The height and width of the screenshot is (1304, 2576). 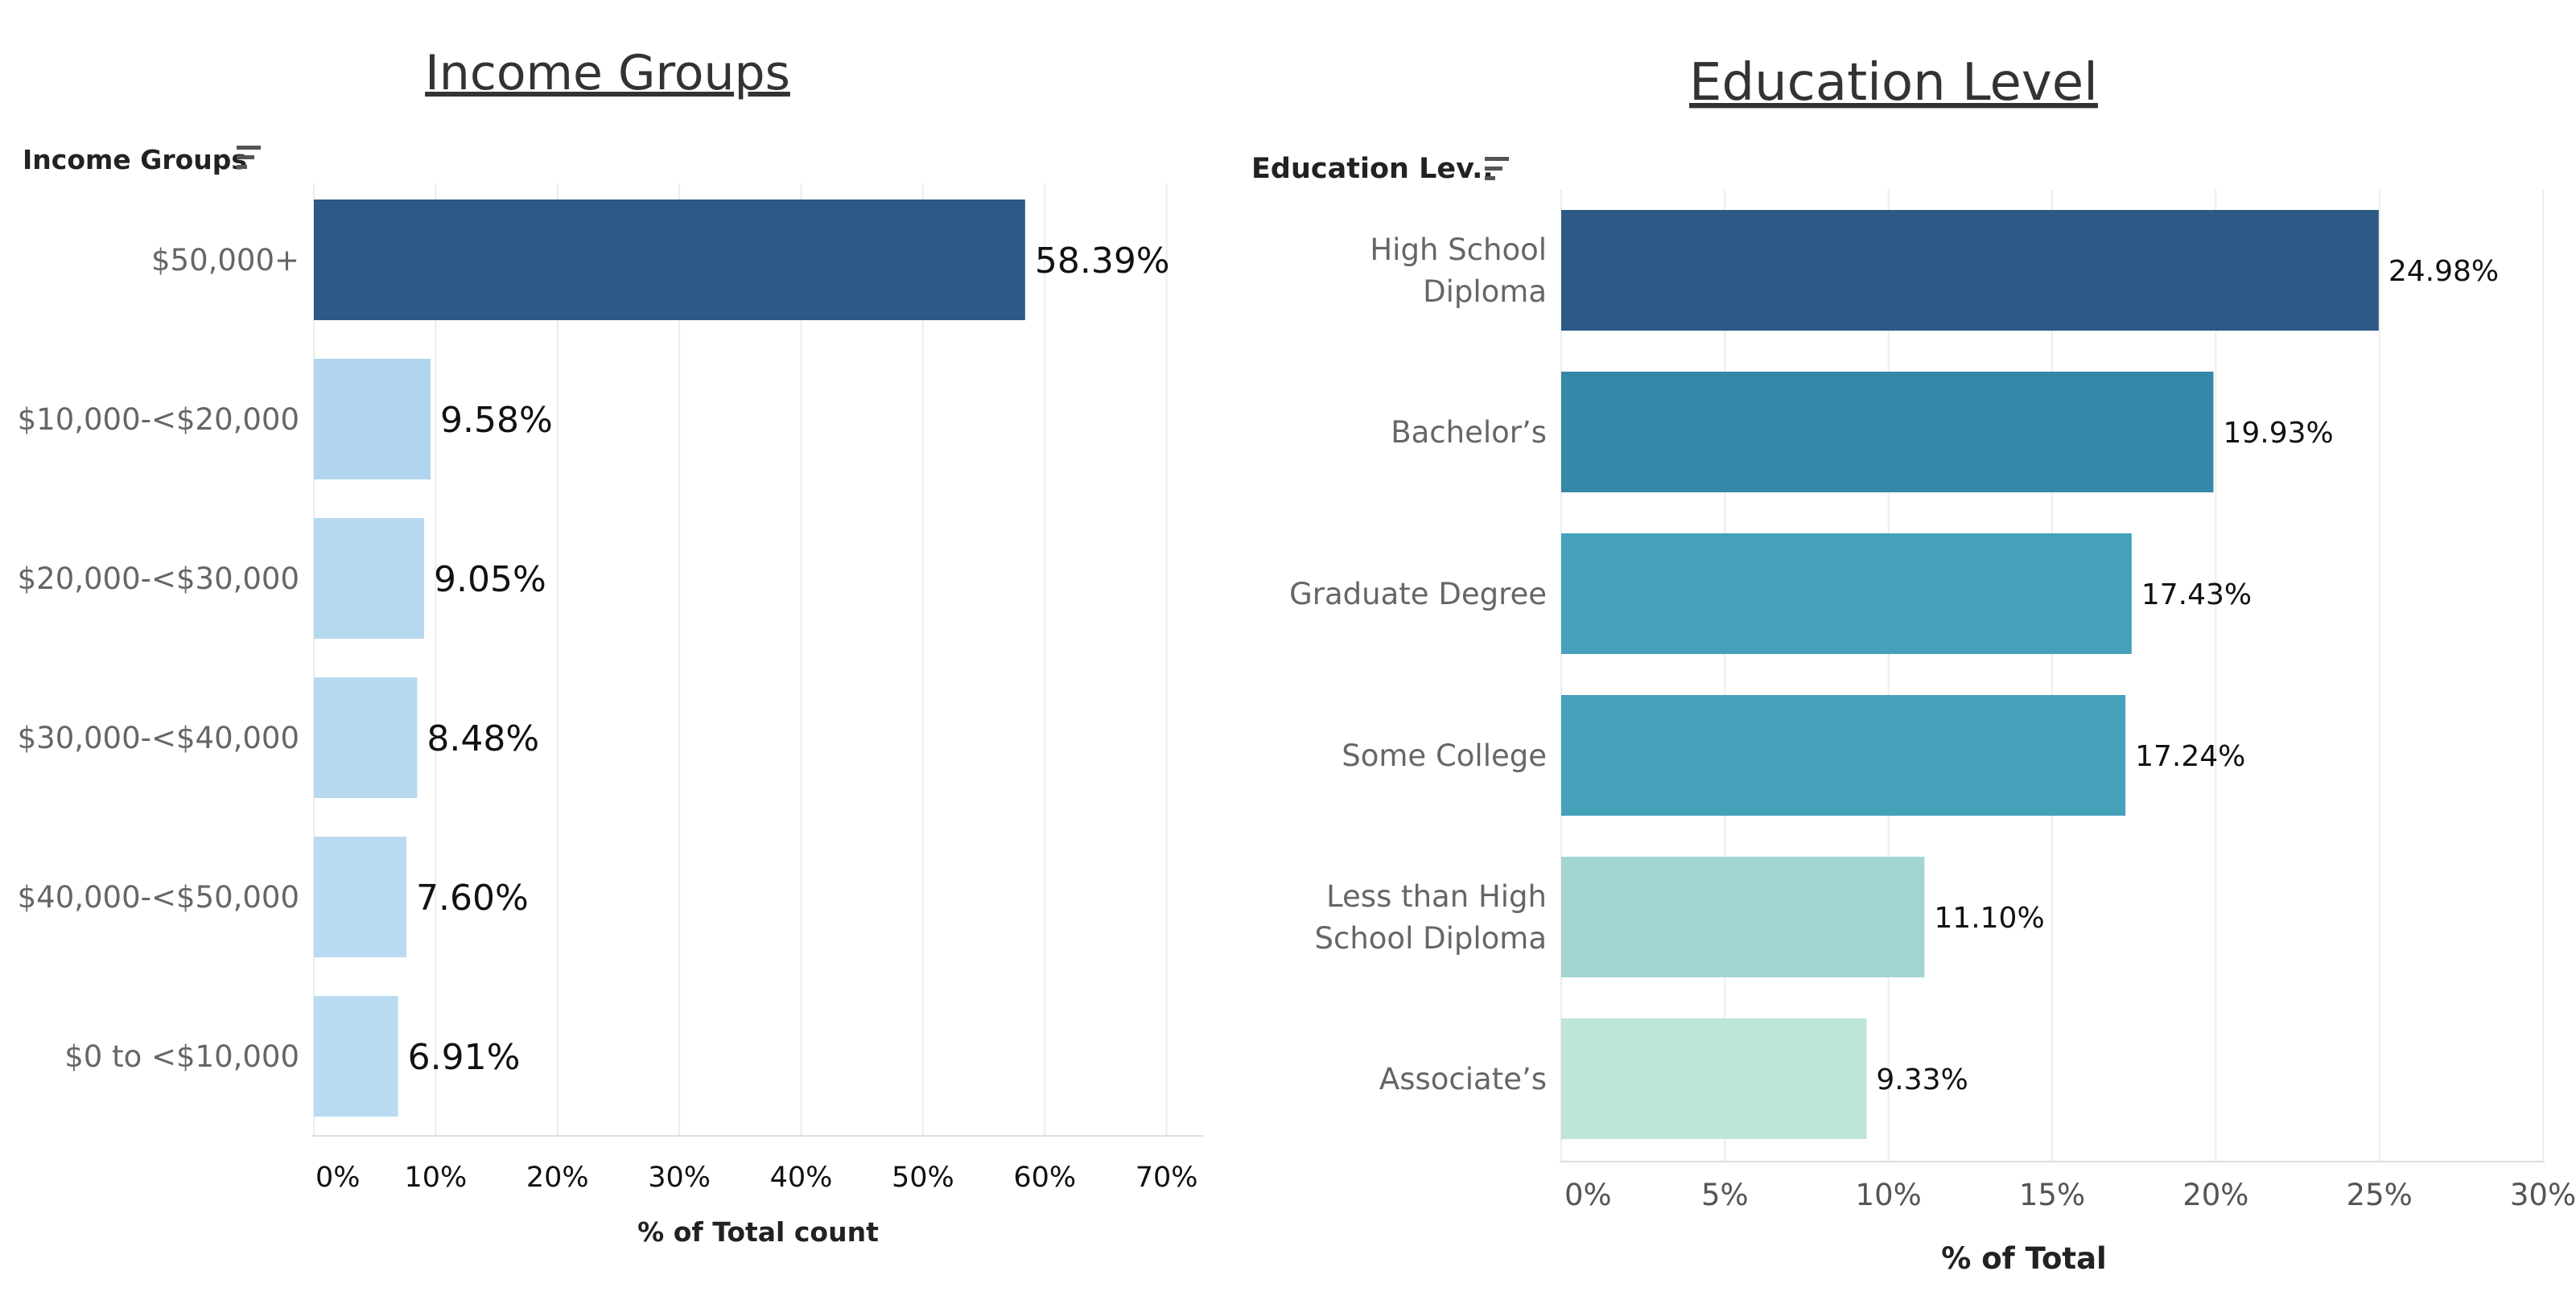 What do you see at coordinates (1372, 169) in the screenshot?
I see `education-row-header: Education Lev..` at bounding box center [1372, 169].